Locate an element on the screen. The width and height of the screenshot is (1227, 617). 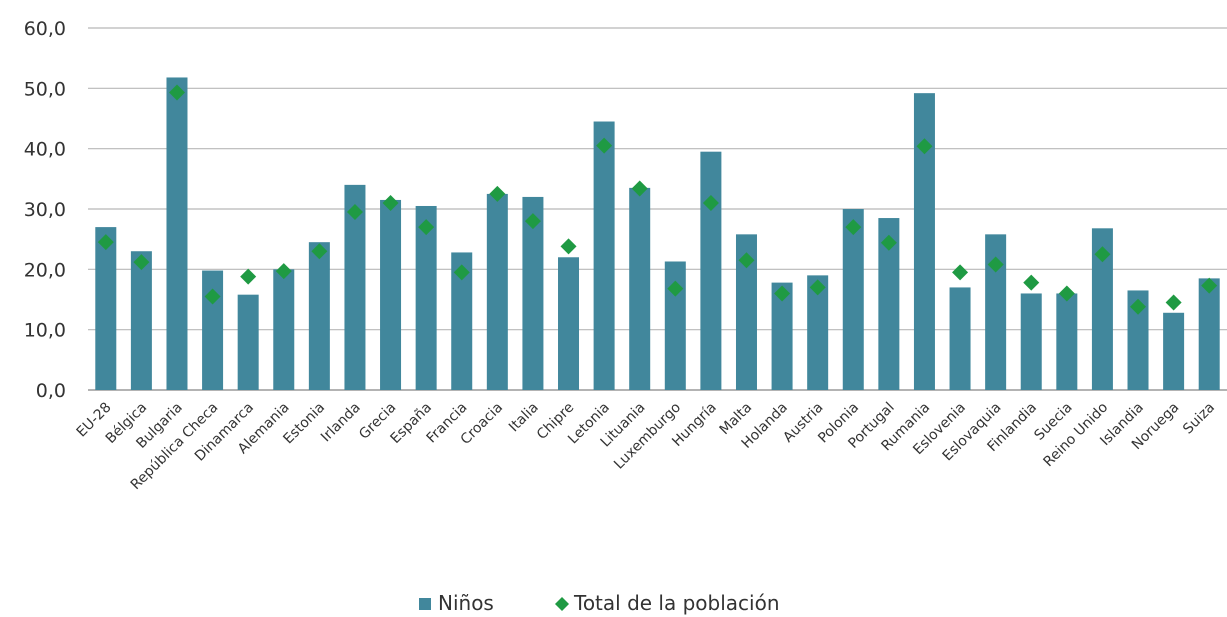
legend-label-total: Total de la población is located at coordinates (676, 603).